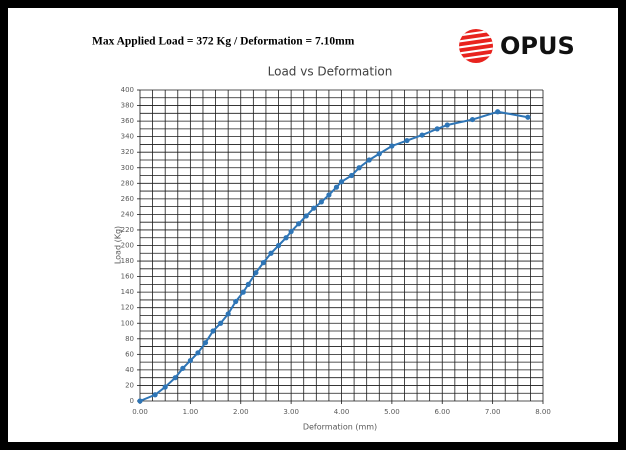 This screenshot has height=450, width=626. What do you see at coordinates (291, 412) in the screenshot?
I see `x-tick-label: 3.00` at bounding box center [291, 412].